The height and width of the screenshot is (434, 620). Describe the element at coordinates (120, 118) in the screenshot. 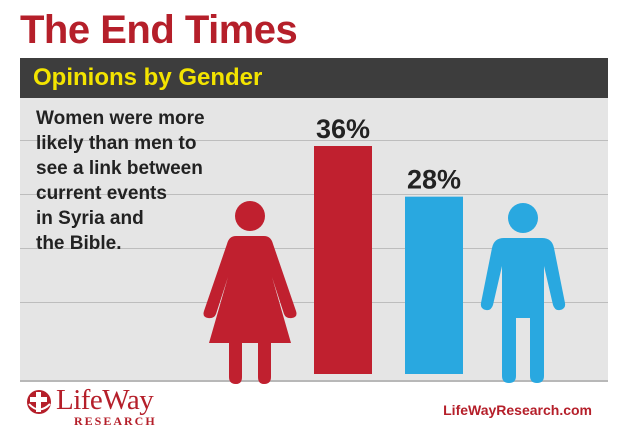

I see `annotation-line: Women were more` at that location.